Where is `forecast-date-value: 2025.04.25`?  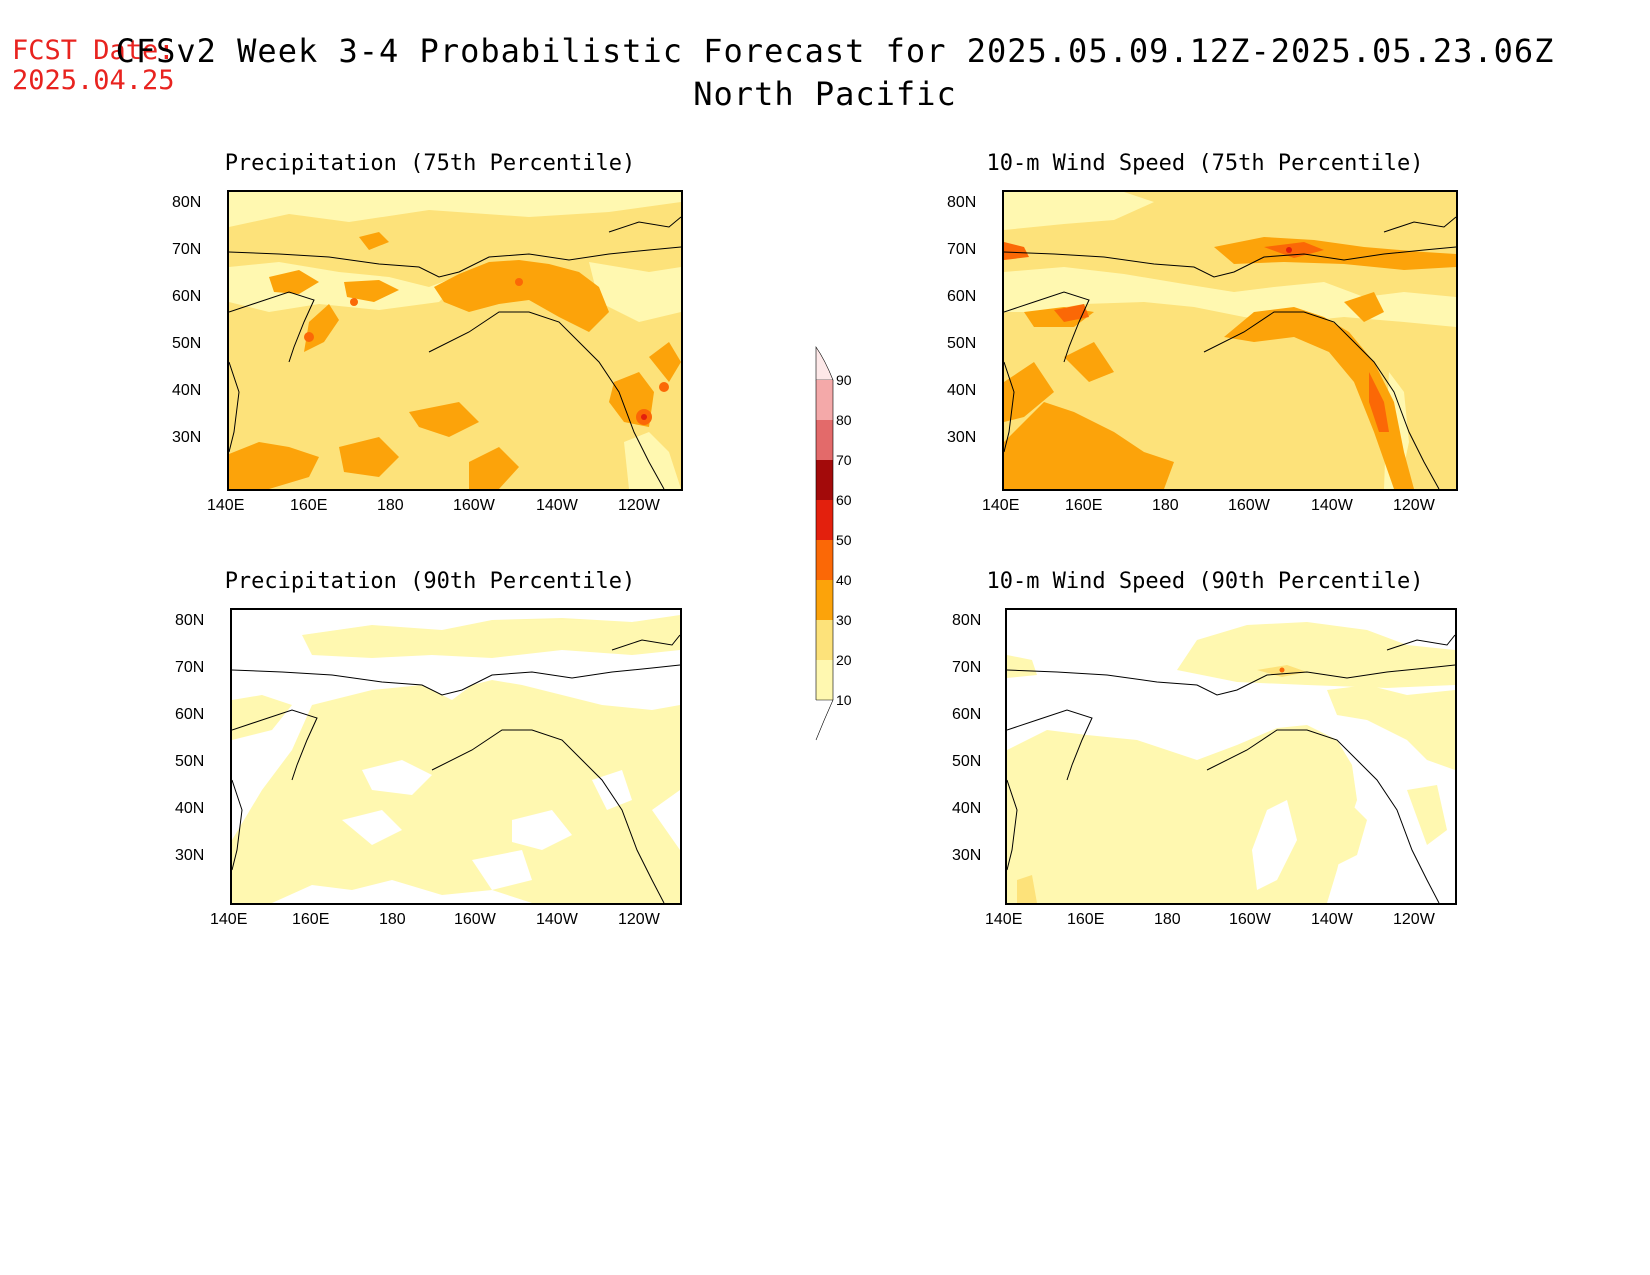
forecast-date-value: 2025.04.25 is located at coordinates (93, 80).